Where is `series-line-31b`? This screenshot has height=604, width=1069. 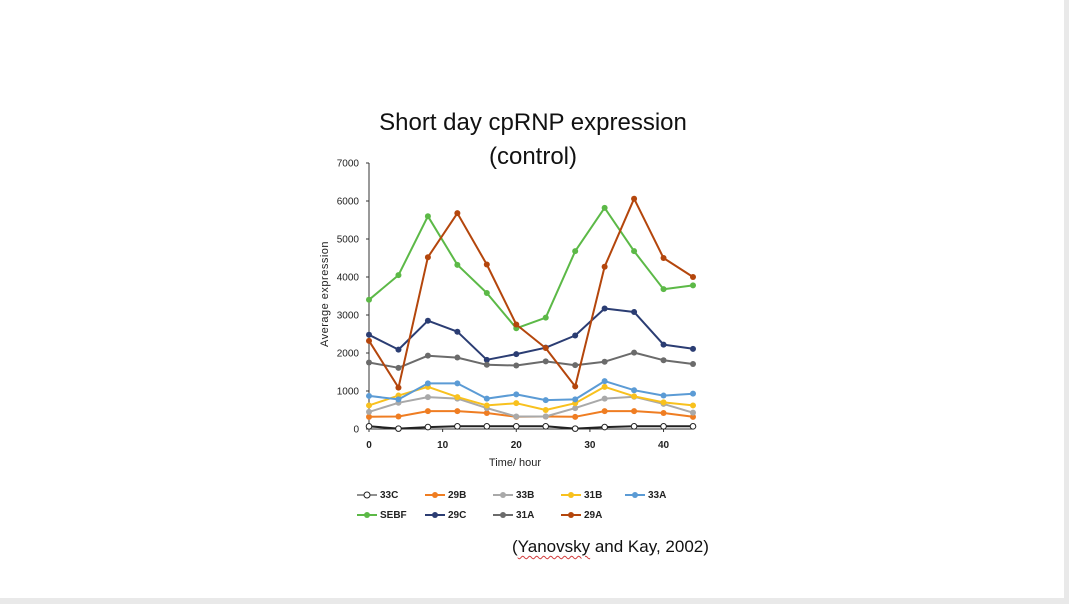 series-line-31b is located at coordinates (531, 398).